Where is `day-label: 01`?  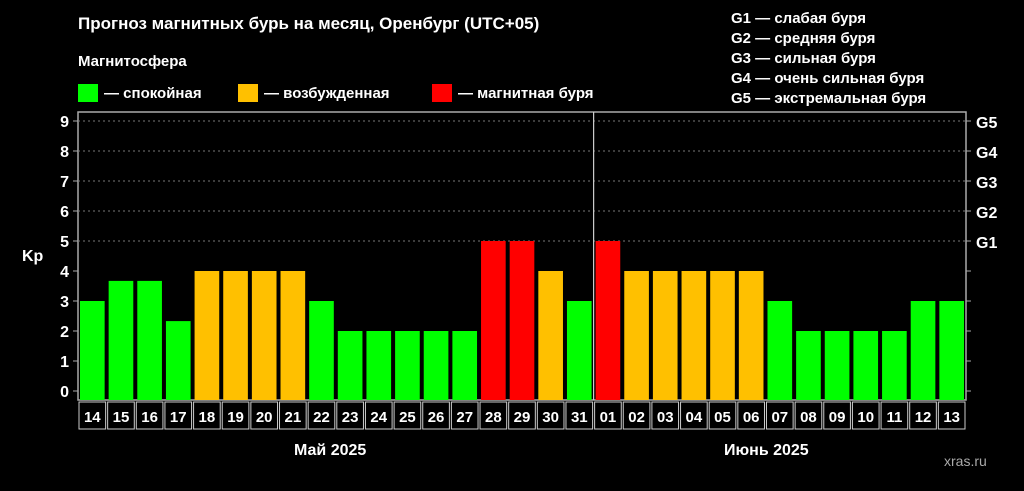 day-label: 01 is located at coordinates (608, 417).